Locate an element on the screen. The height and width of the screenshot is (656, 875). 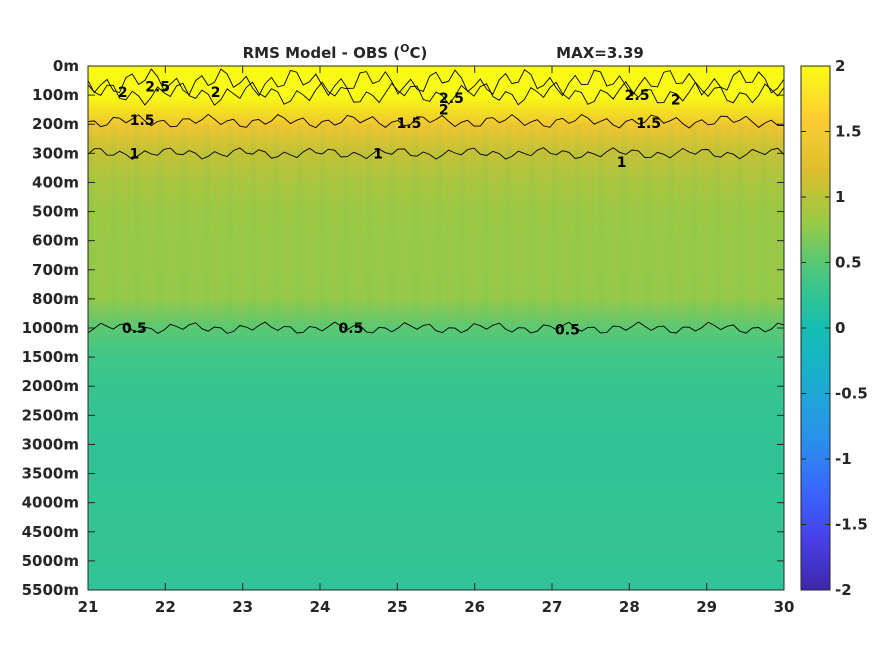
x-tick-label: 23 is located at coordinates (242, 607).